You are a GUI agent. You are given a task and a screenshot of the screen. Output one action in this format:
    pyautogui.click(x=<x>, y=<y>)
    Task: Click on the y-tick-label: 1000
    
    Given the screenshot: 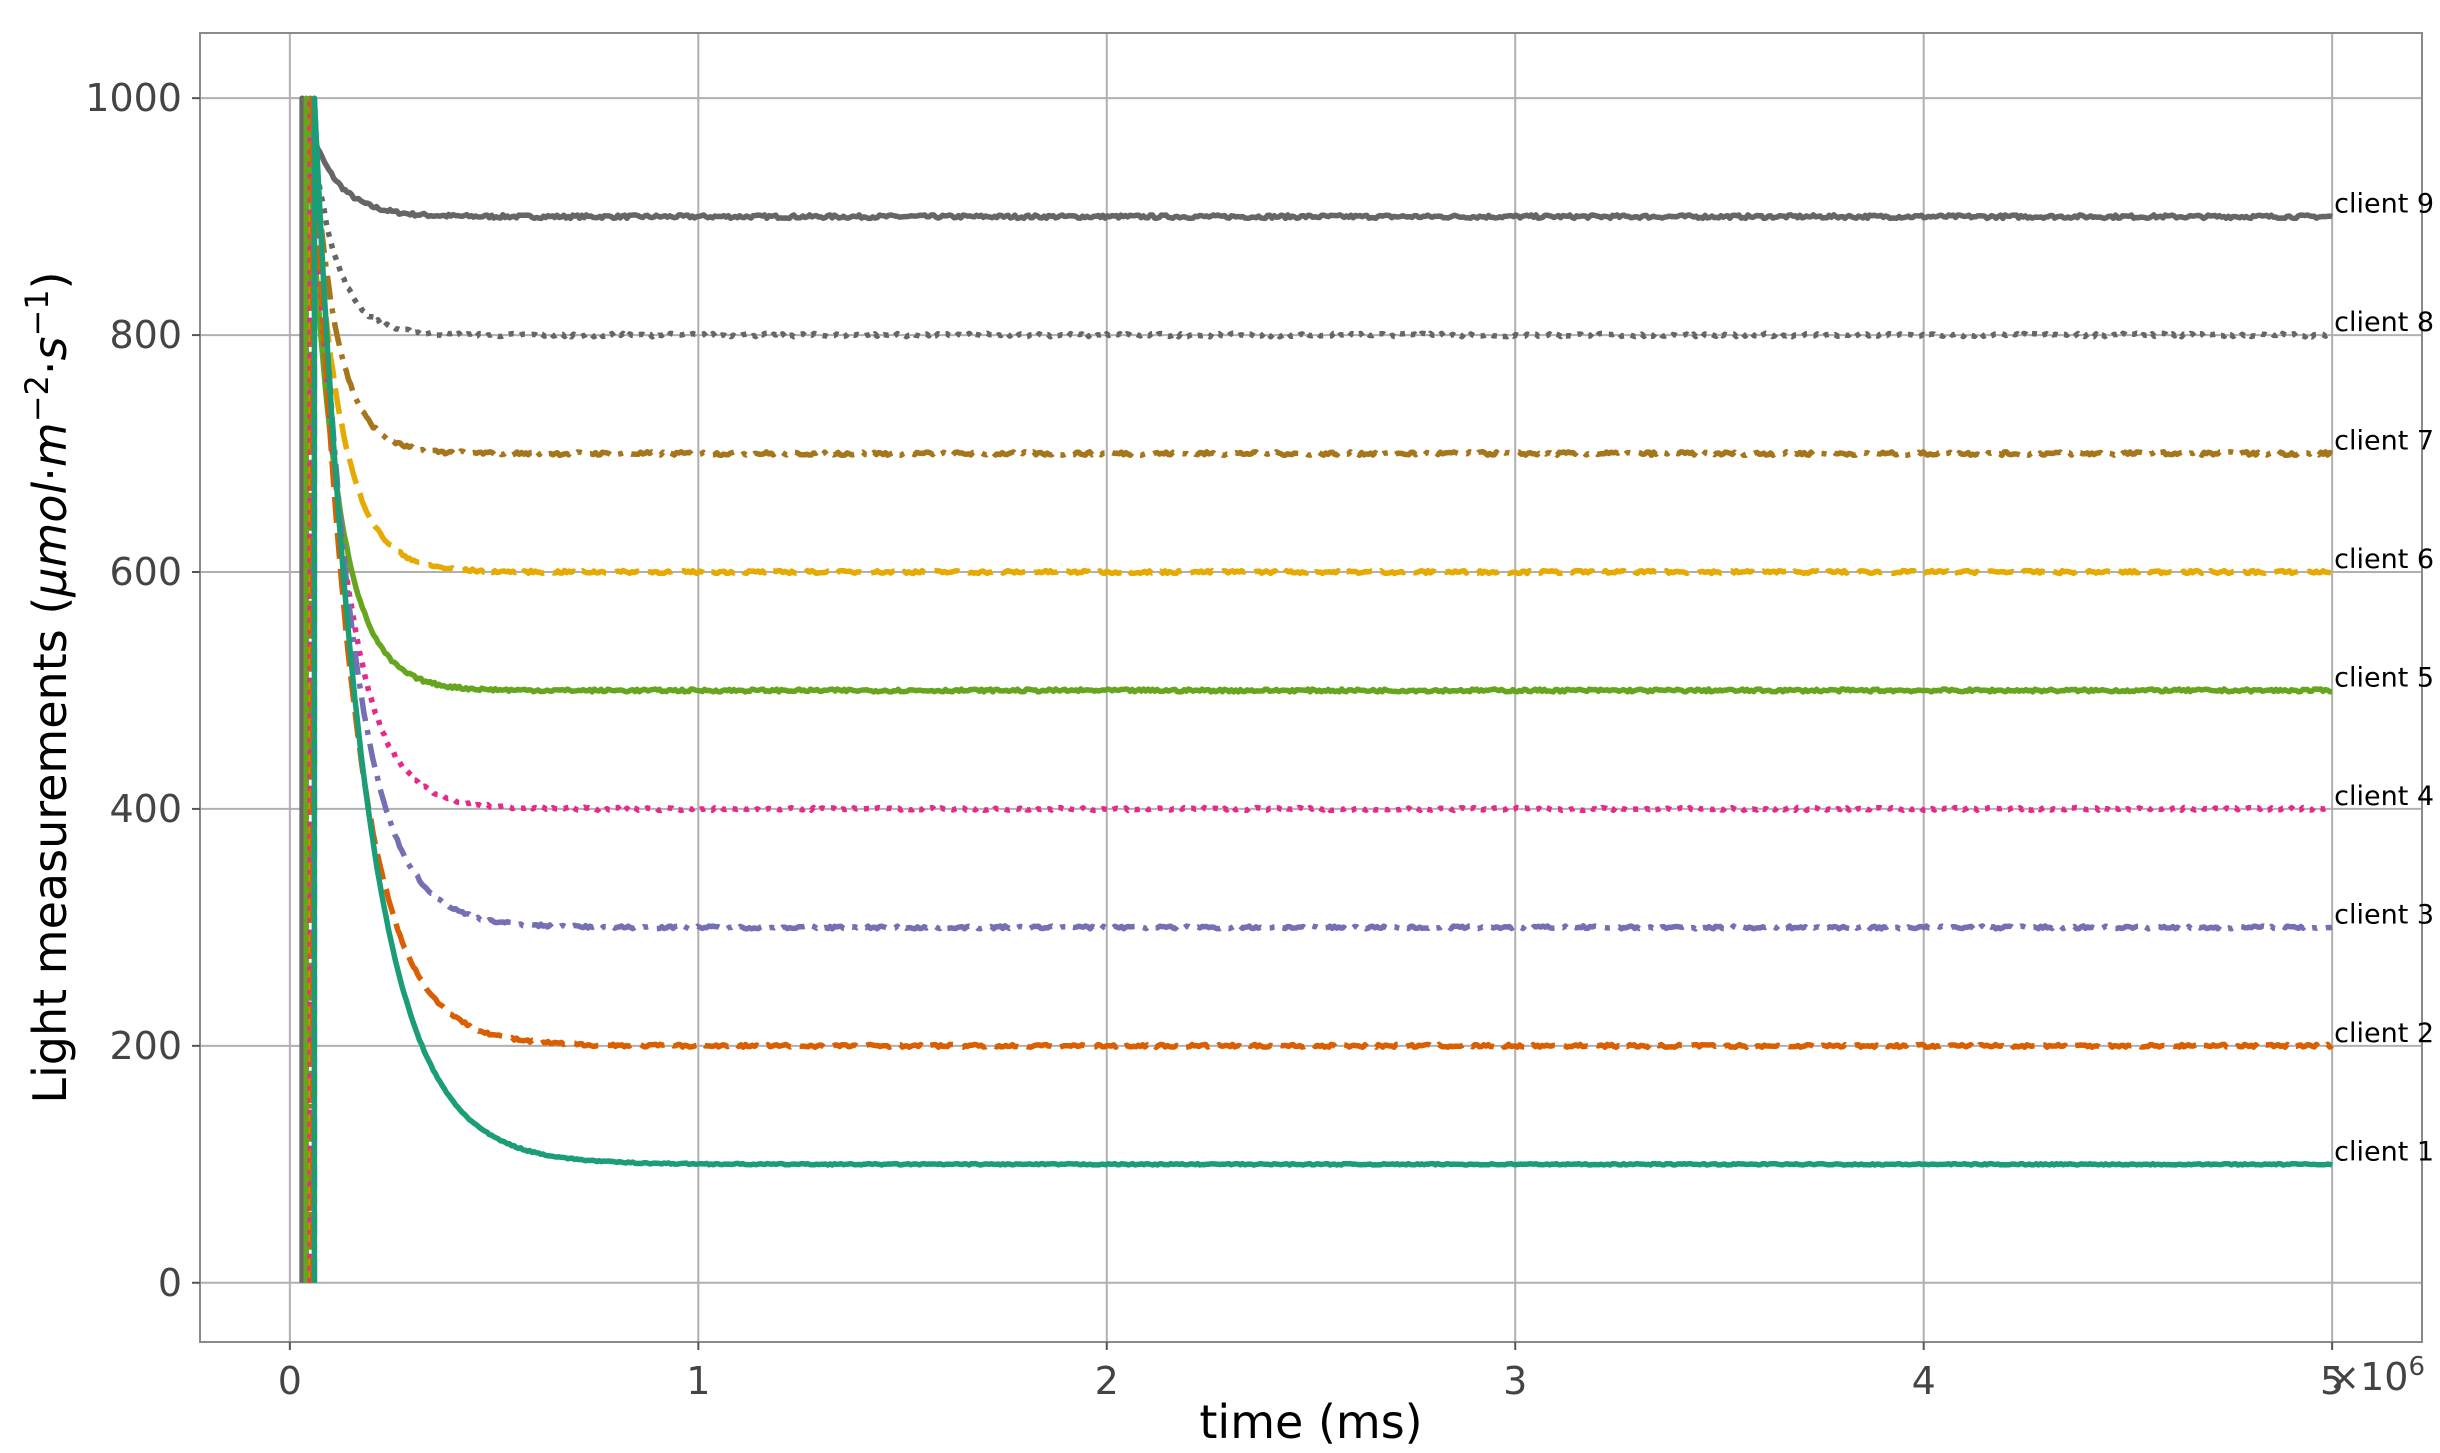 What is the action you would take?
    pyautogui.click(x=133, y=98)
    